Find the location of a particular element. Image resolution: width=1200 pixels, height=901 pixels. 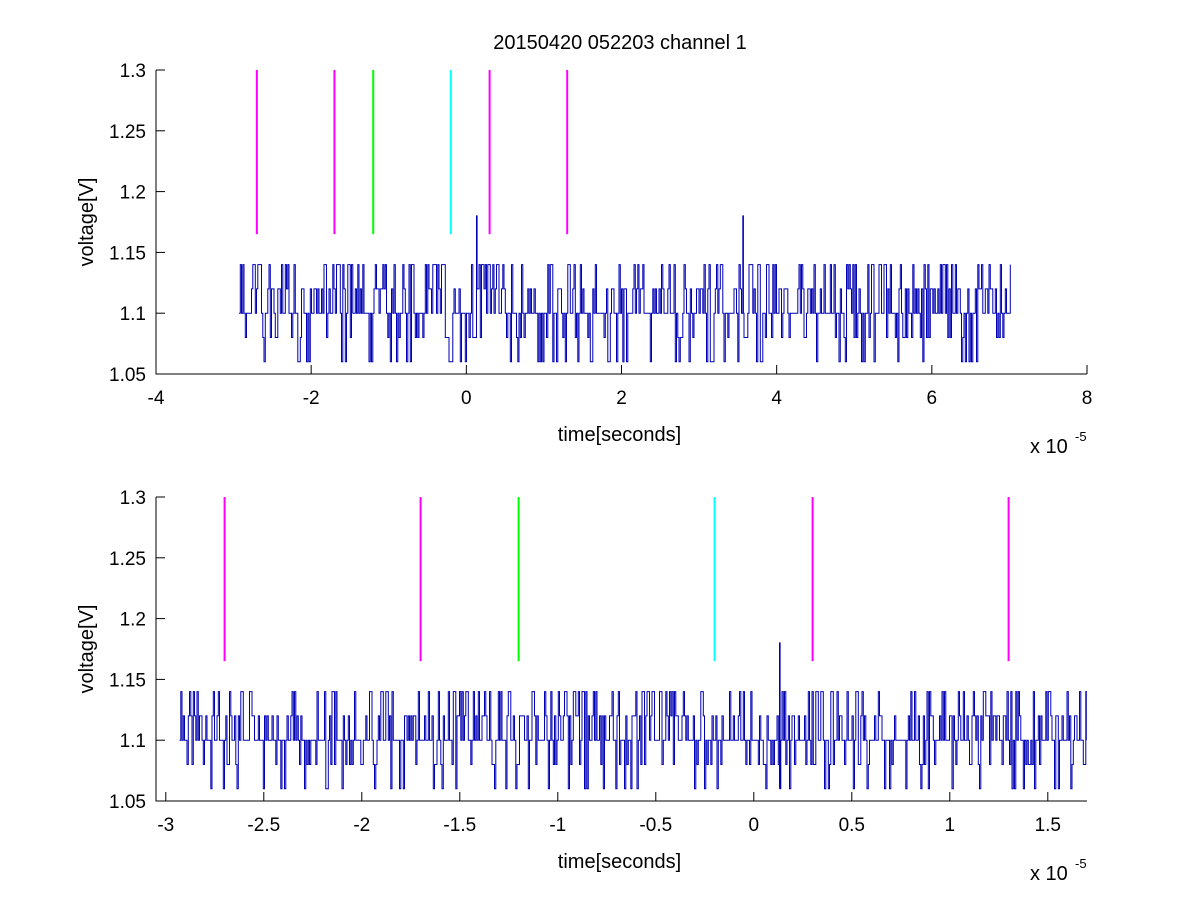

x-tick-label: 4 is located at coordinates (776, 398).